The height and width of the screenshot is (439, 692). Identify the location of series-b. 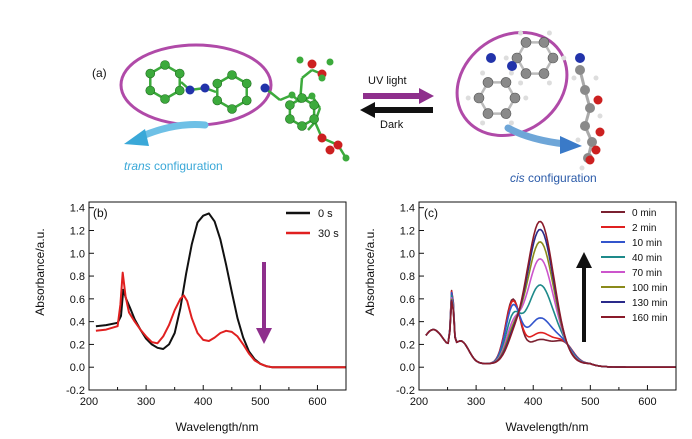
(220, 290).